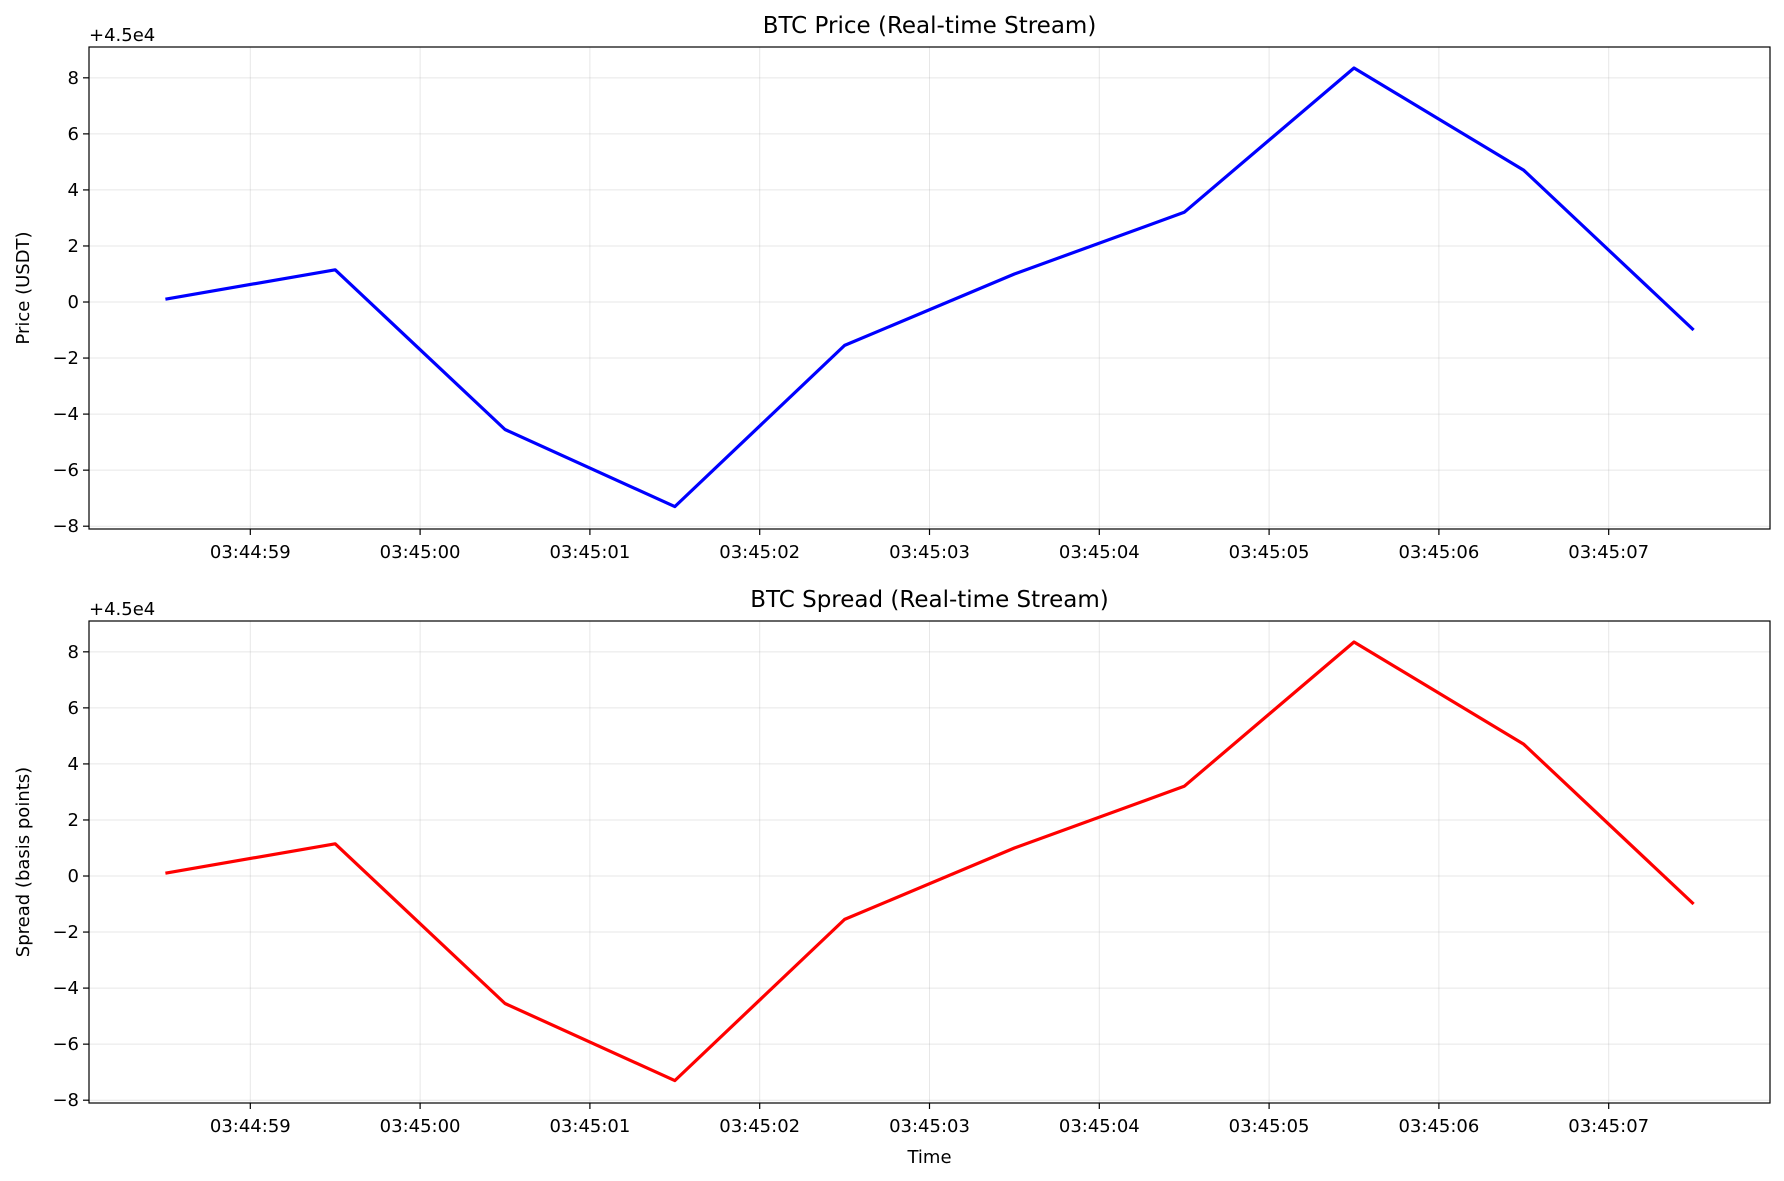 This screenshot has width=1784, height=1181. I want to click on x-axis-label: Time, so click(928, 1157).